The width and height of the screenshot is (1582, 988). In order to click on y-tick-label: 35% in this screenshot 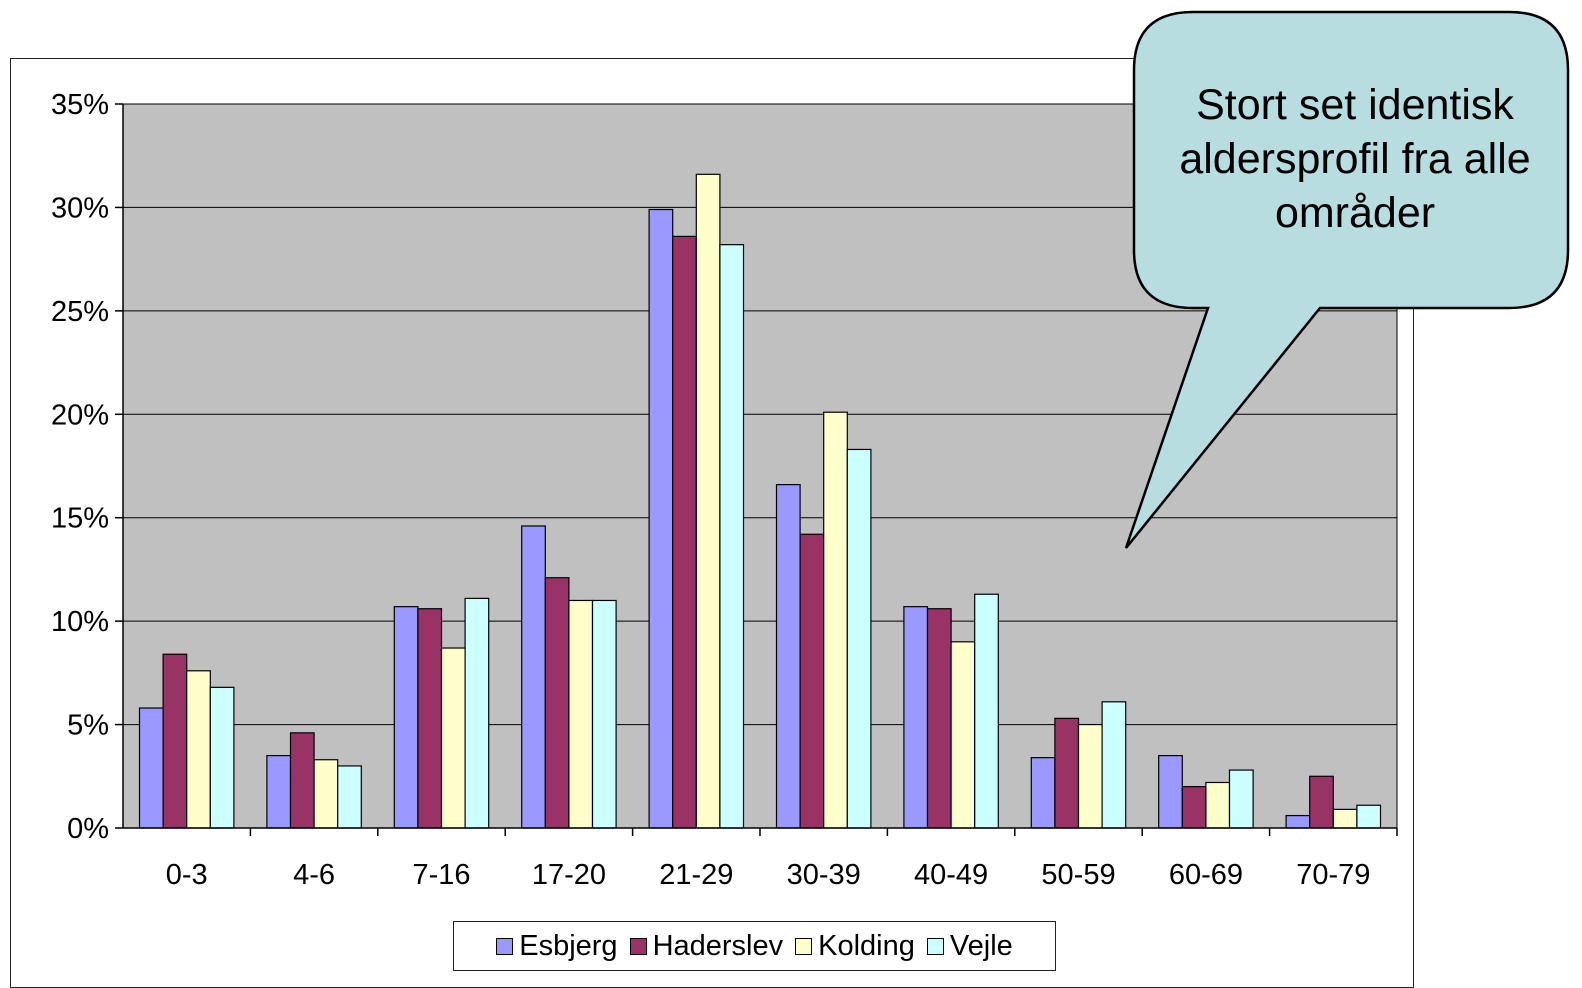, I will do `click(80, 105)`.